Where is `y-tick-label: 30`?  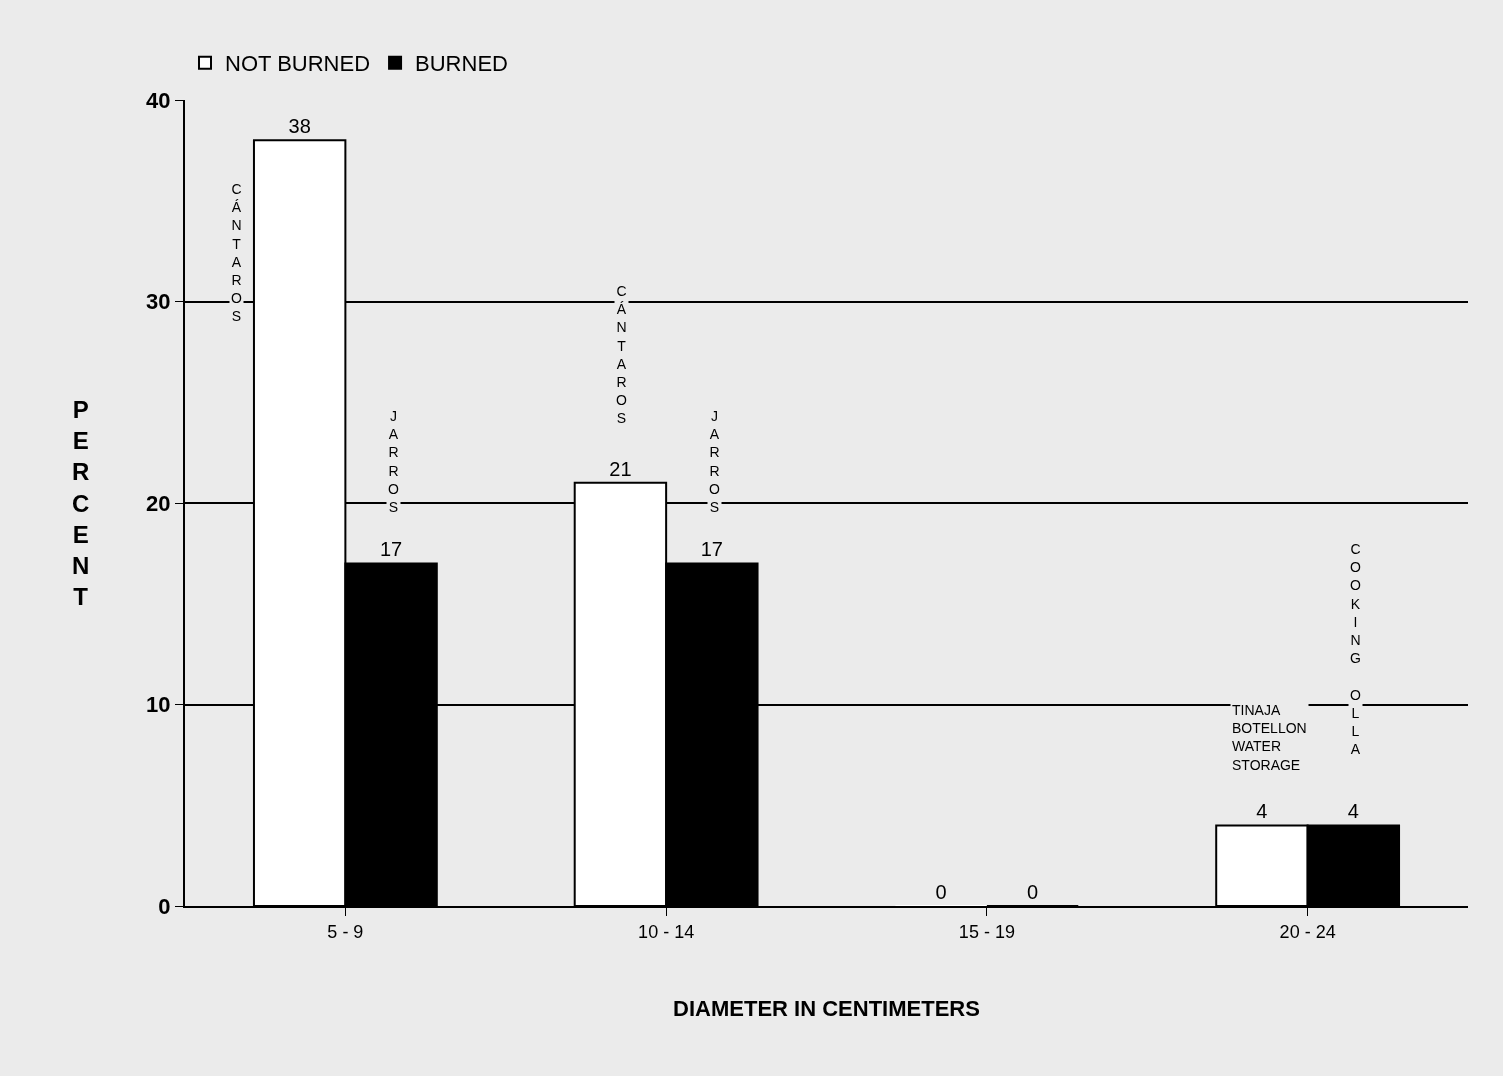 y-tick-label: 30 is located at coordinates (158, 302).